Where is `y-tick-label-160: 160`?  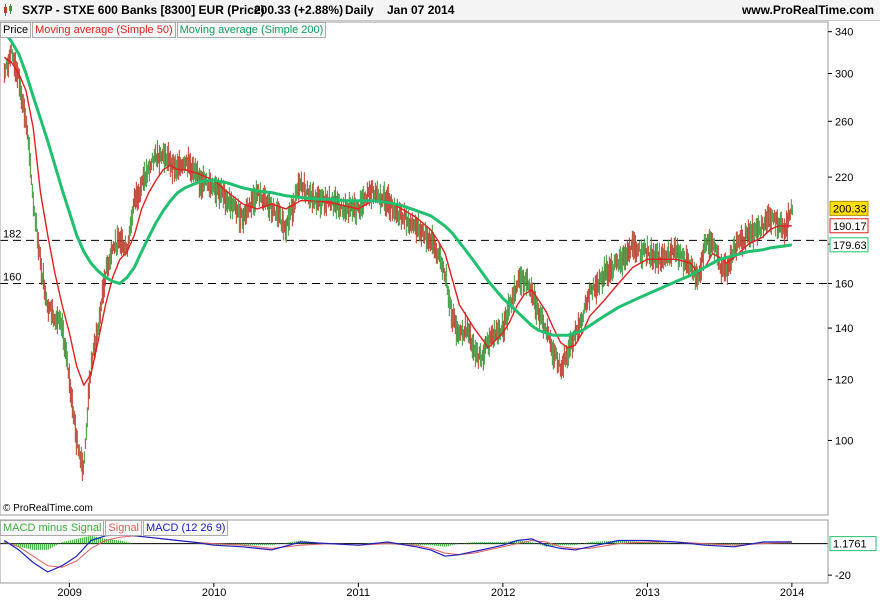 y-tick-label-160: 160 is located at coordinates (844, 284).